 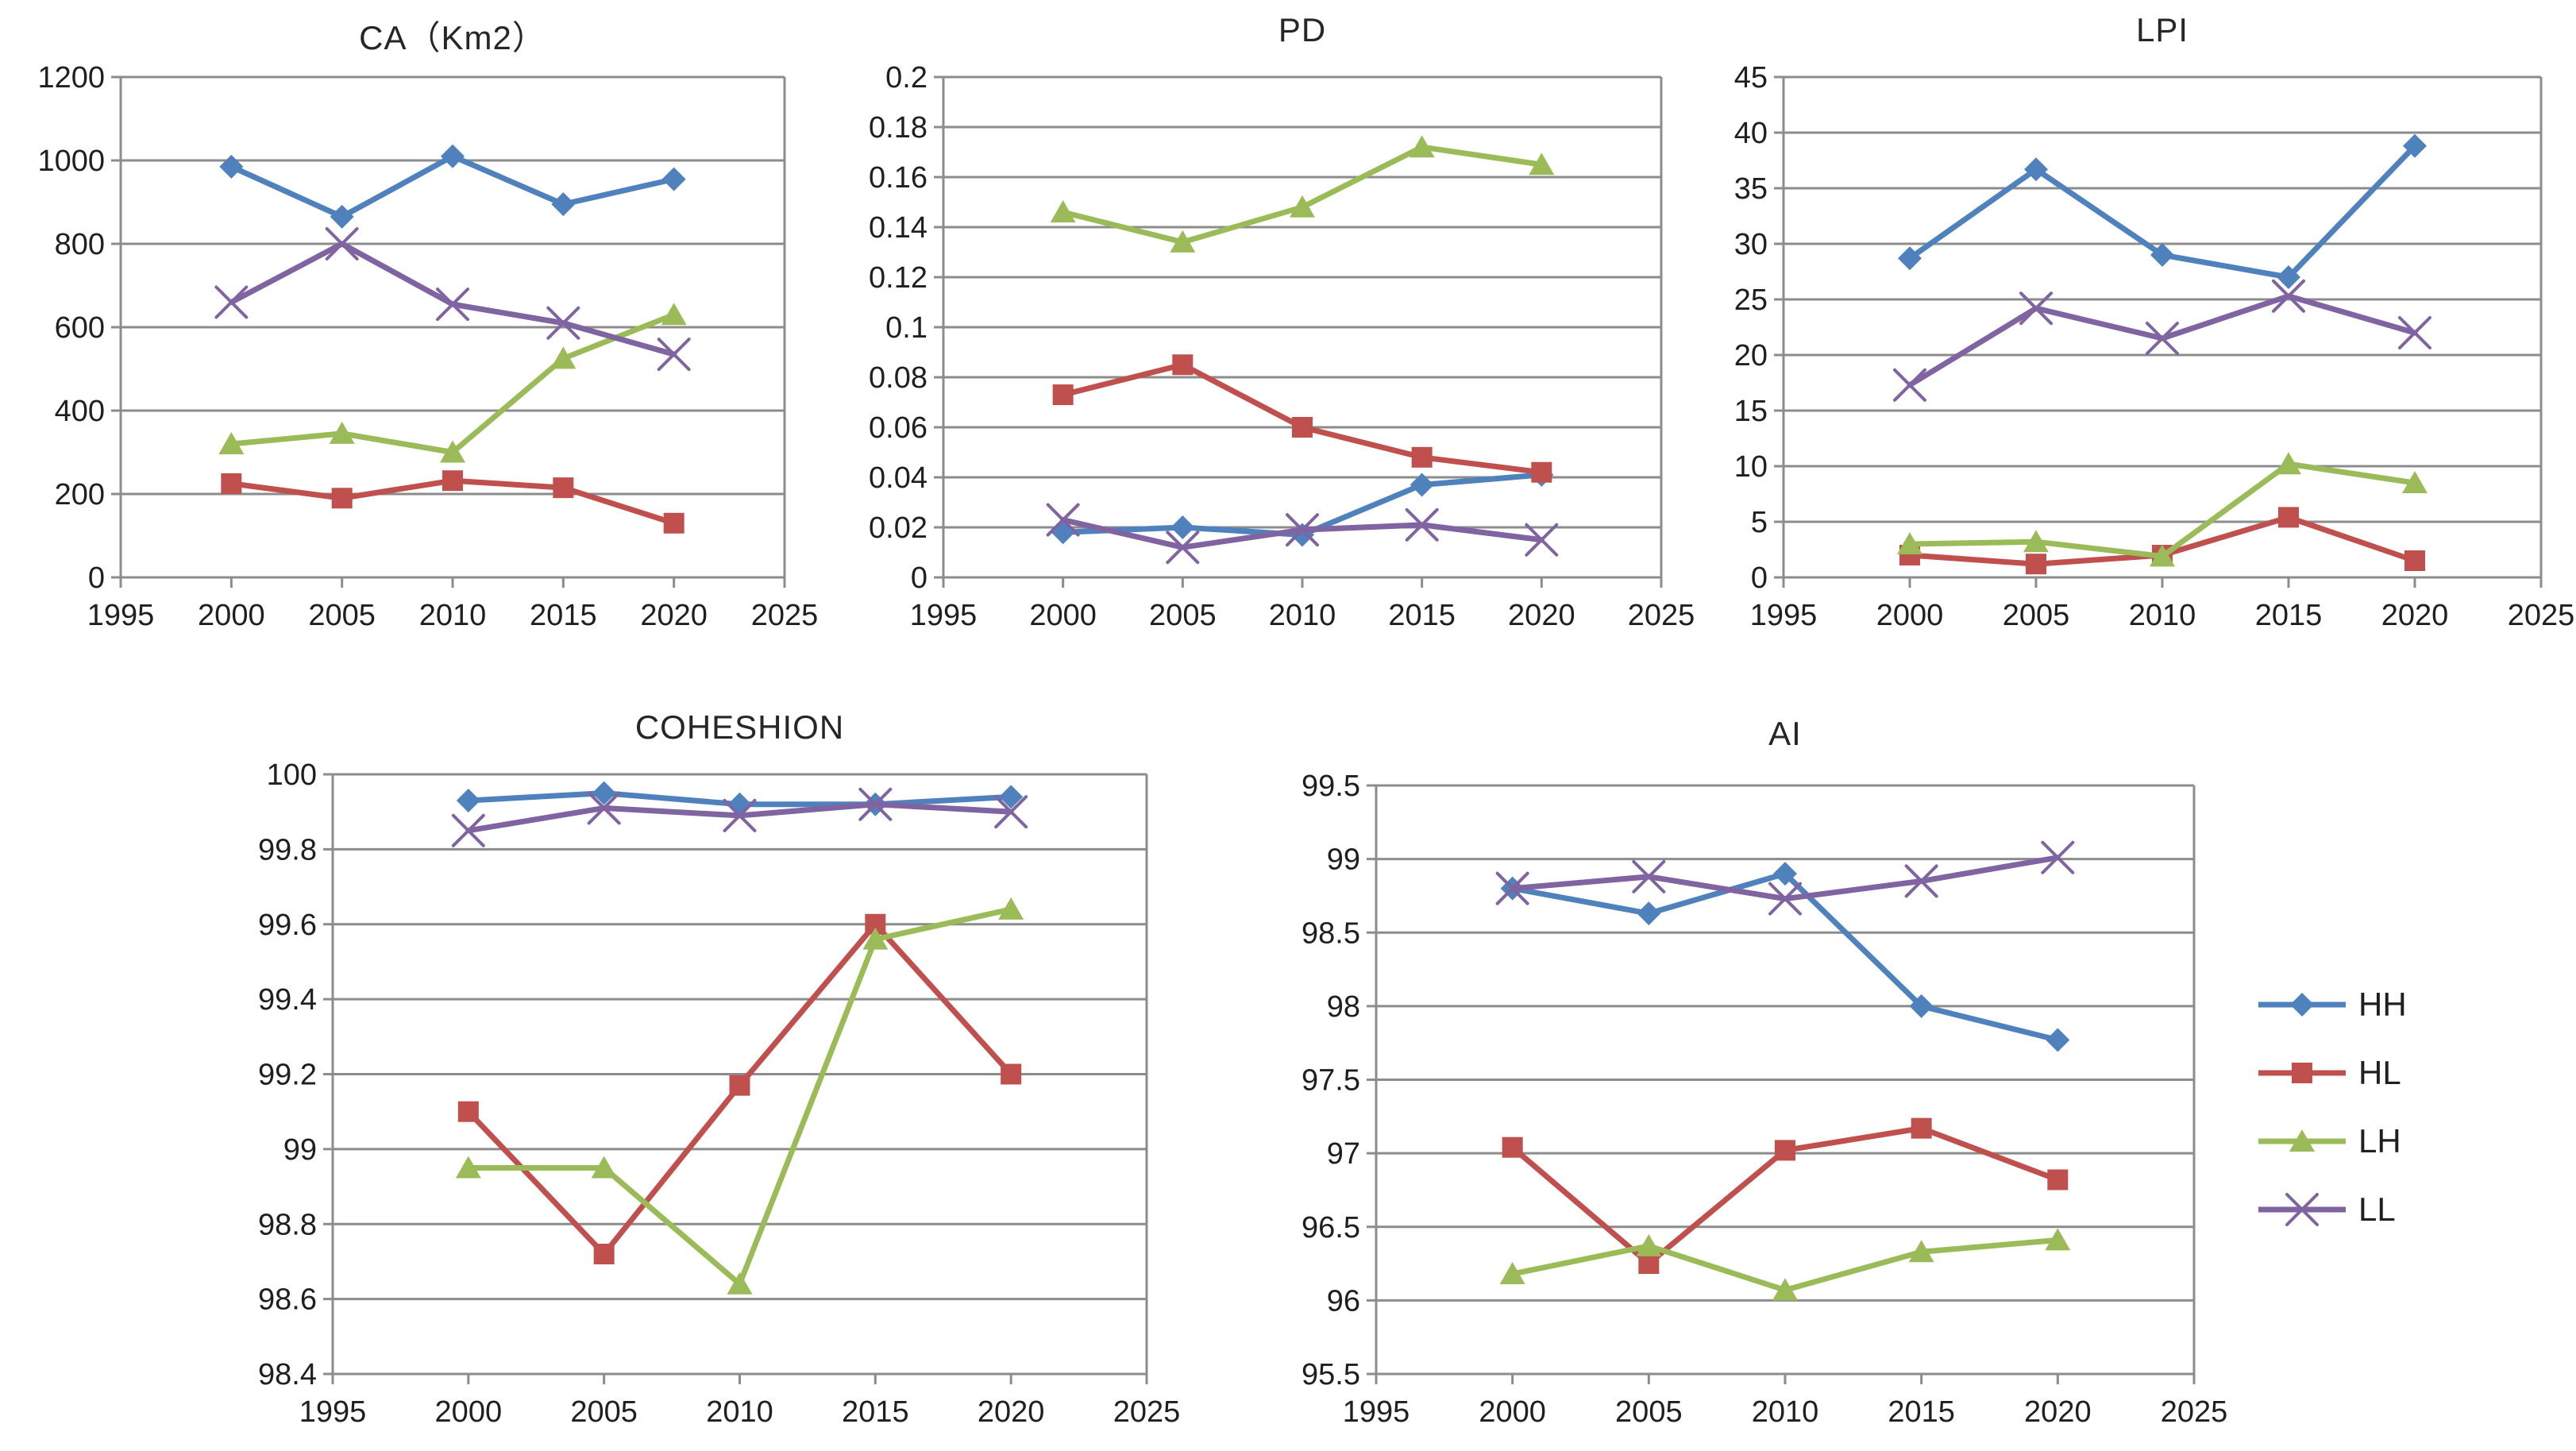 I want to click on chart-title-coheshion: COHESHION, so click(x=739, y=727).